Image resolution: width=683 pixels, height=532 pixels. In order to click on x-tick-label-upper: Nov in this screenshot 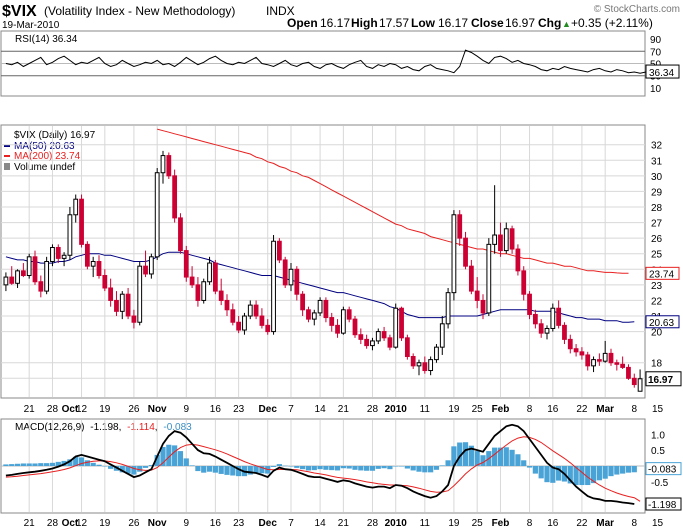, I will do `click(157, 409)`.